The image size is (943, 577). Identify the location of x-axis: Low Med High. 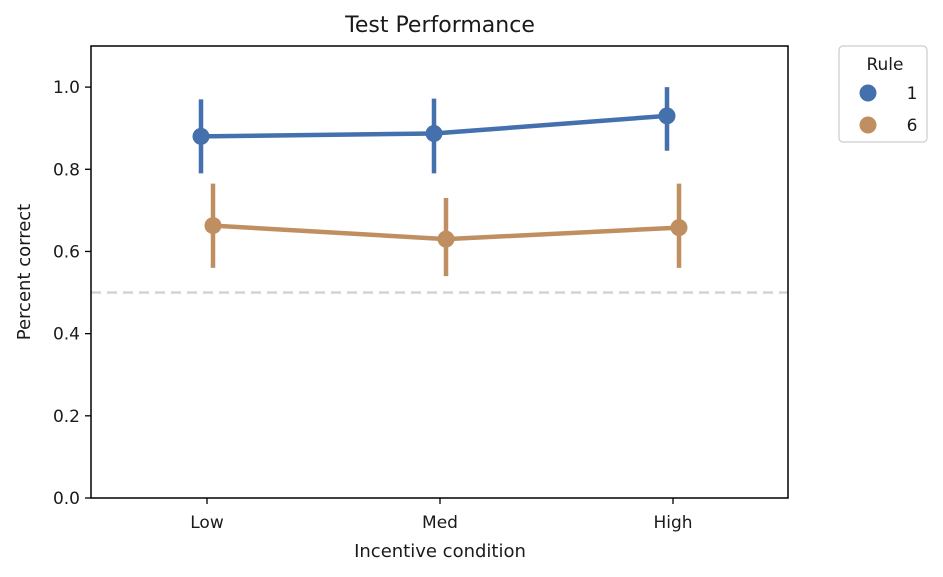
(441, 515).